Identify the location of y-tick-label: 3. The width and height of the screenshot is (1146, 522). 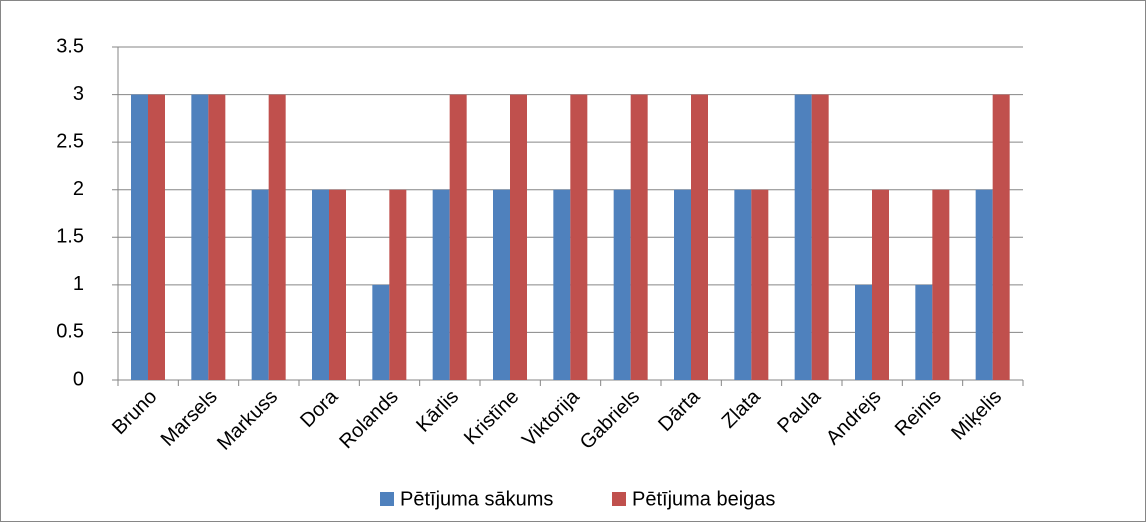
(78, 94).